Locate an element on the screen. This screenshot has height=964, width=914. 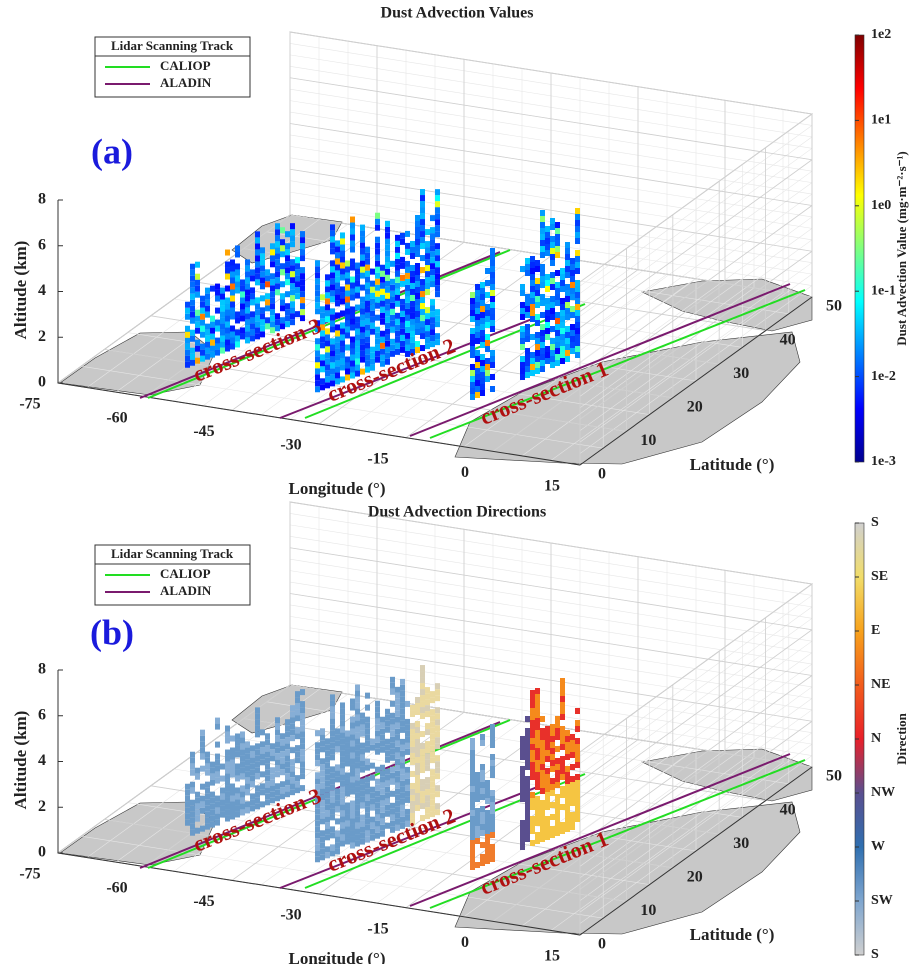
x-tick-label: -60 is located at coordinates (116, 417).